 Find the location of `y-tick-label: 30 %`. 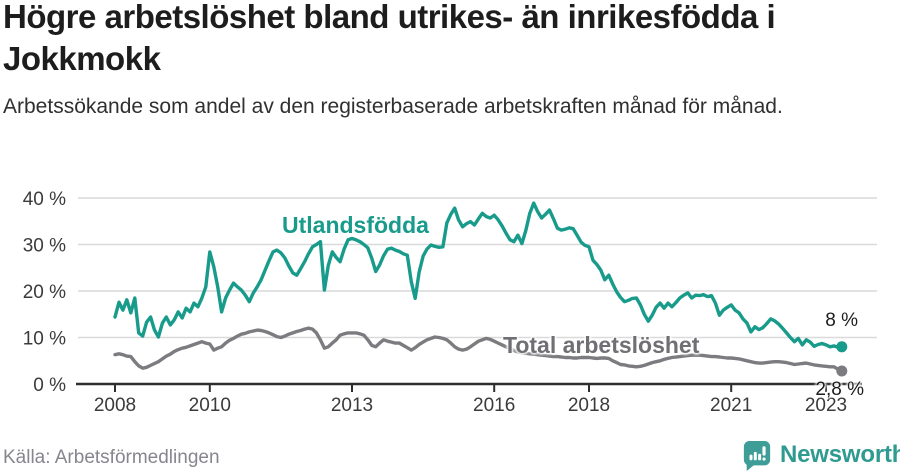

y-tick-label: 30 % is located at coordinates (44, 246).